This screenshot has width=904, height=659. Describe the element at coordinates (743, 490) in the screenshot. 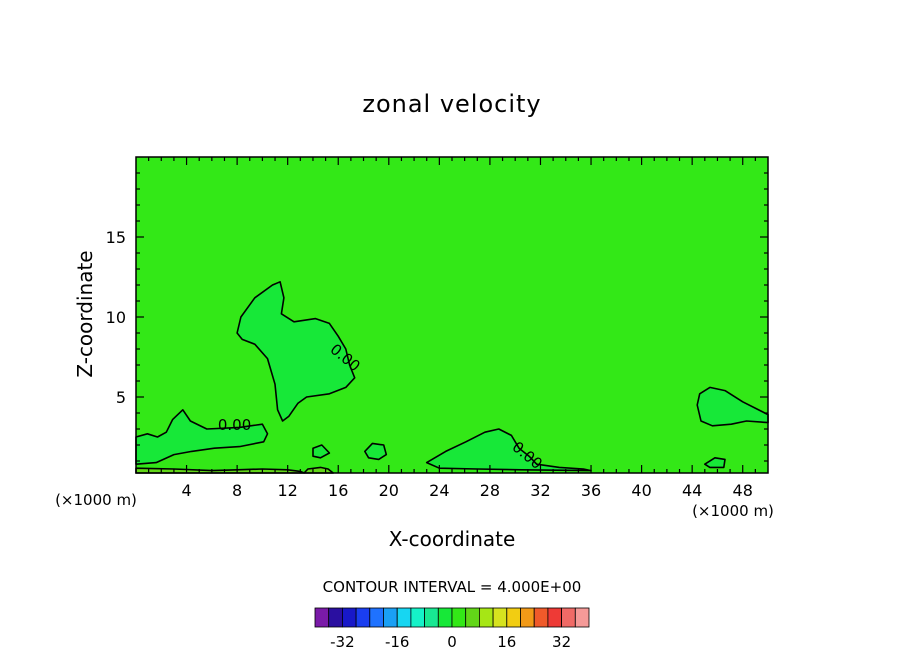

I see `x-tick-label: 48` at that location.